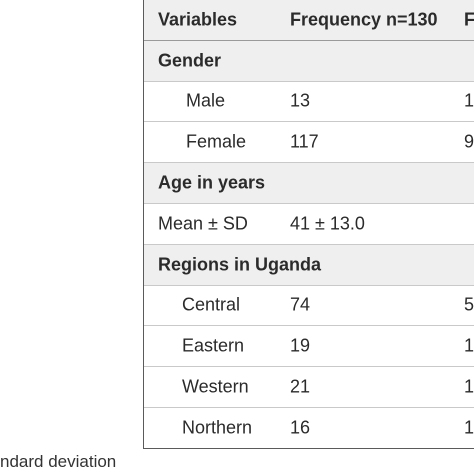 This screenshot has height=474, width=474. What do you see at coordinates (300, 304) in the screenshot?
I see `row-frequency: 74` at bounding box center [300, 304].